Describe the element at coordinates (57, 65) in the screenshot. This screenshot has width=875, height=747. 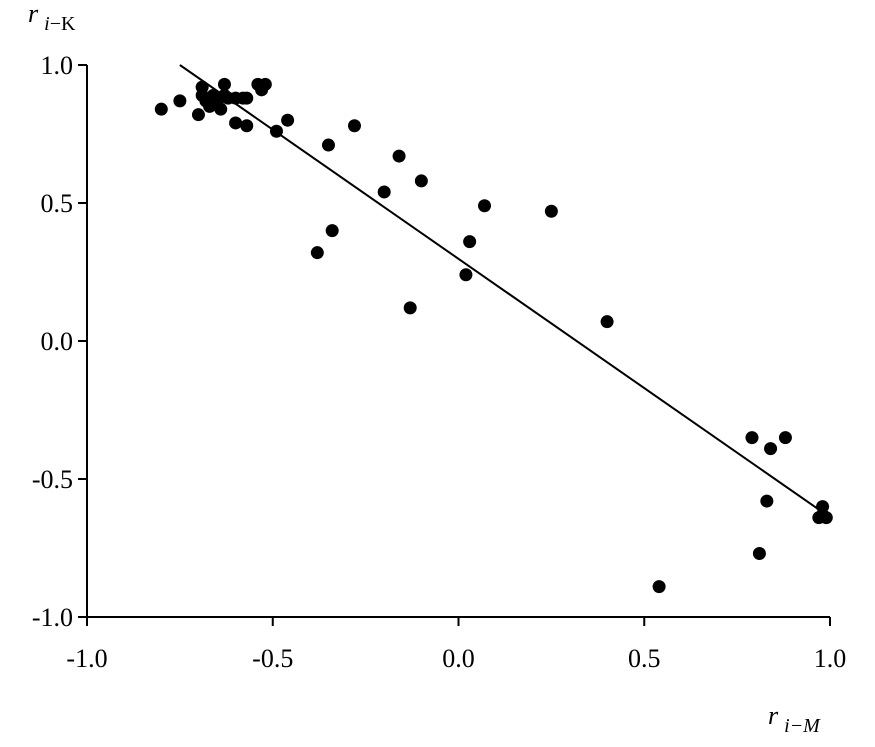
I see `y-tick-label: 1.0` at that location.